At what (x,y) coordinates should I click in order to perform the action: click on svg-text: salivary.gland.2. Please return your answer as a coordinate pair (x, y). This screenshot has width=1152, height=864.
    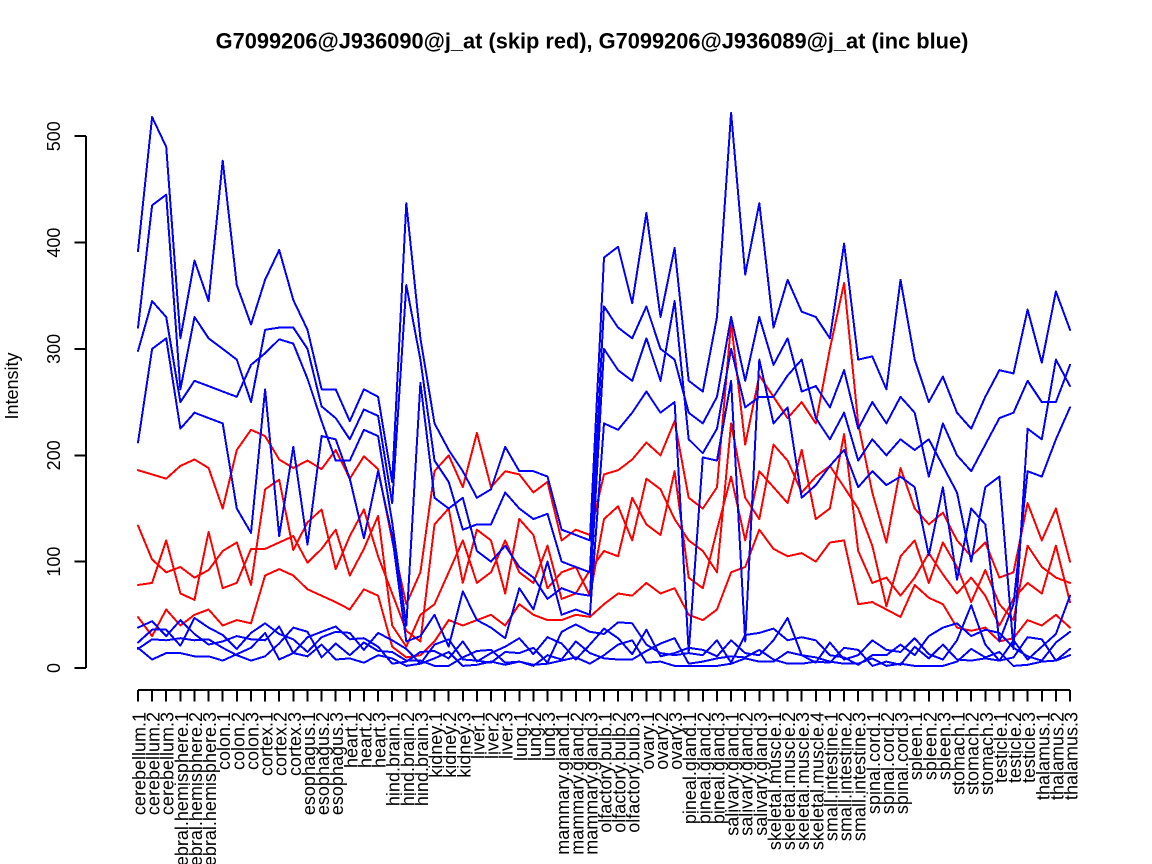
    Looking at the image, I should click on (747, 774).